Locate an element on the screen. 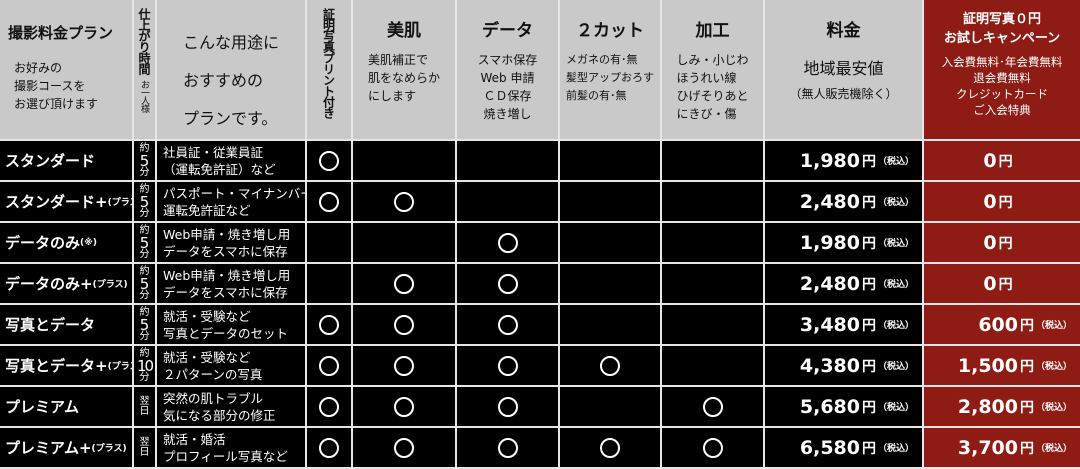 This screenshot has height=469, width=1080. header-data-sub: ＣＤ保存 is located at coordinates (507, 96).